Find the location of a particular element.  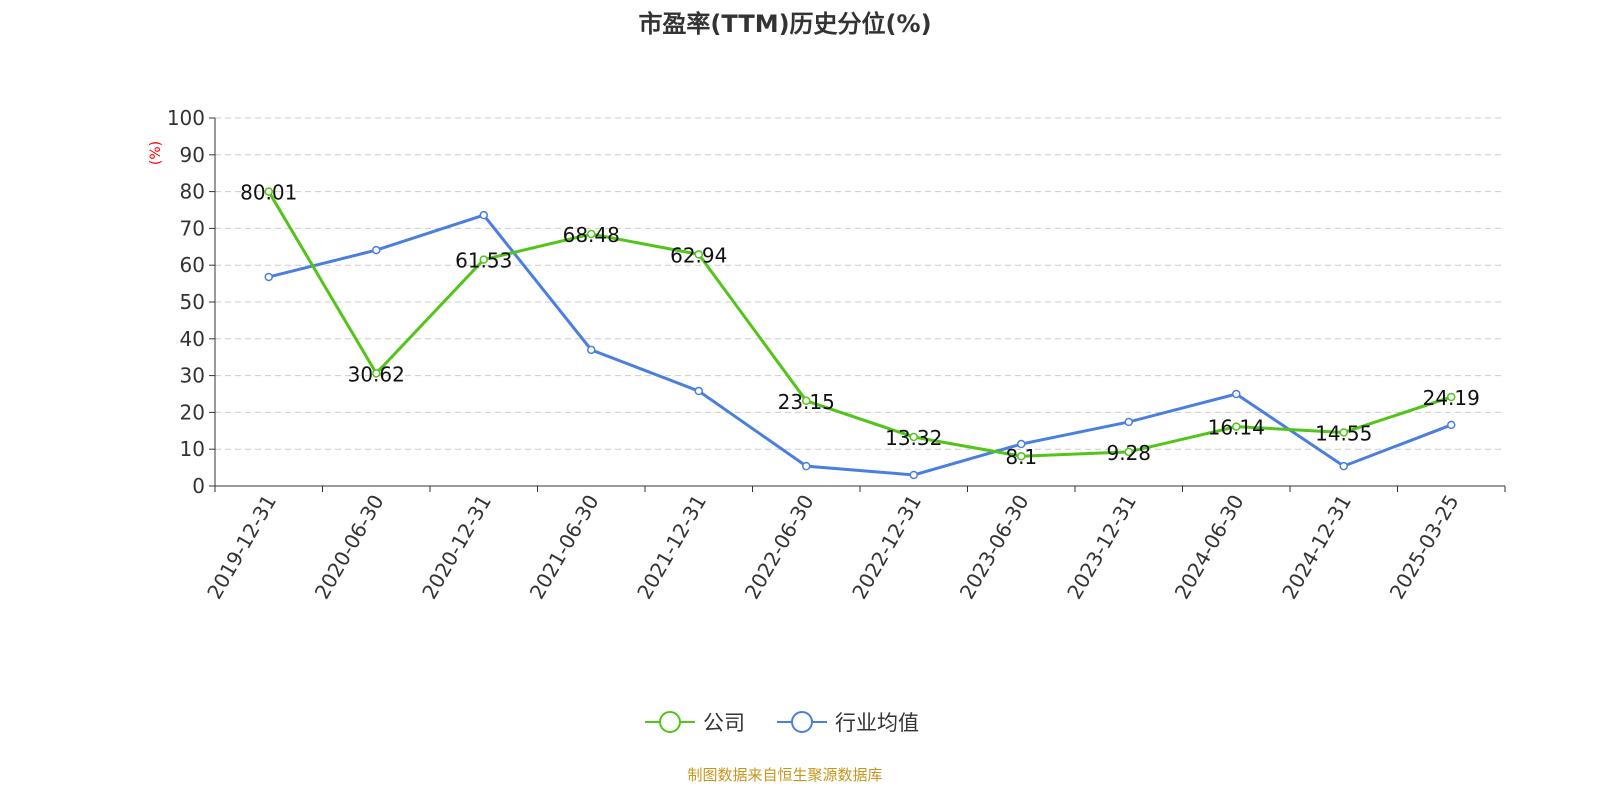

y-axis-label: (%) is located at coordinates (156, 153).